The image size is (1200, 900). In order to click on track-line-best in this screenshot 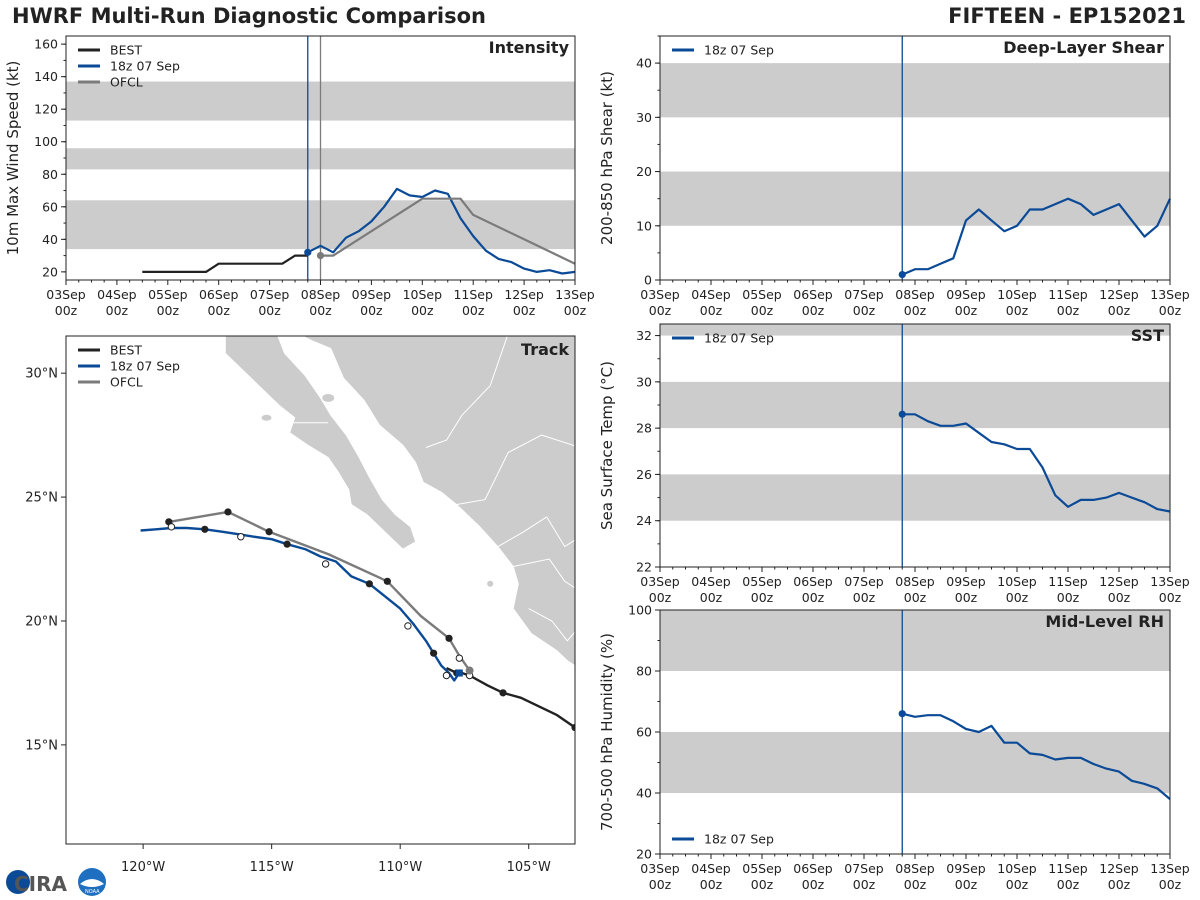, I will do `click(510, 698)`.